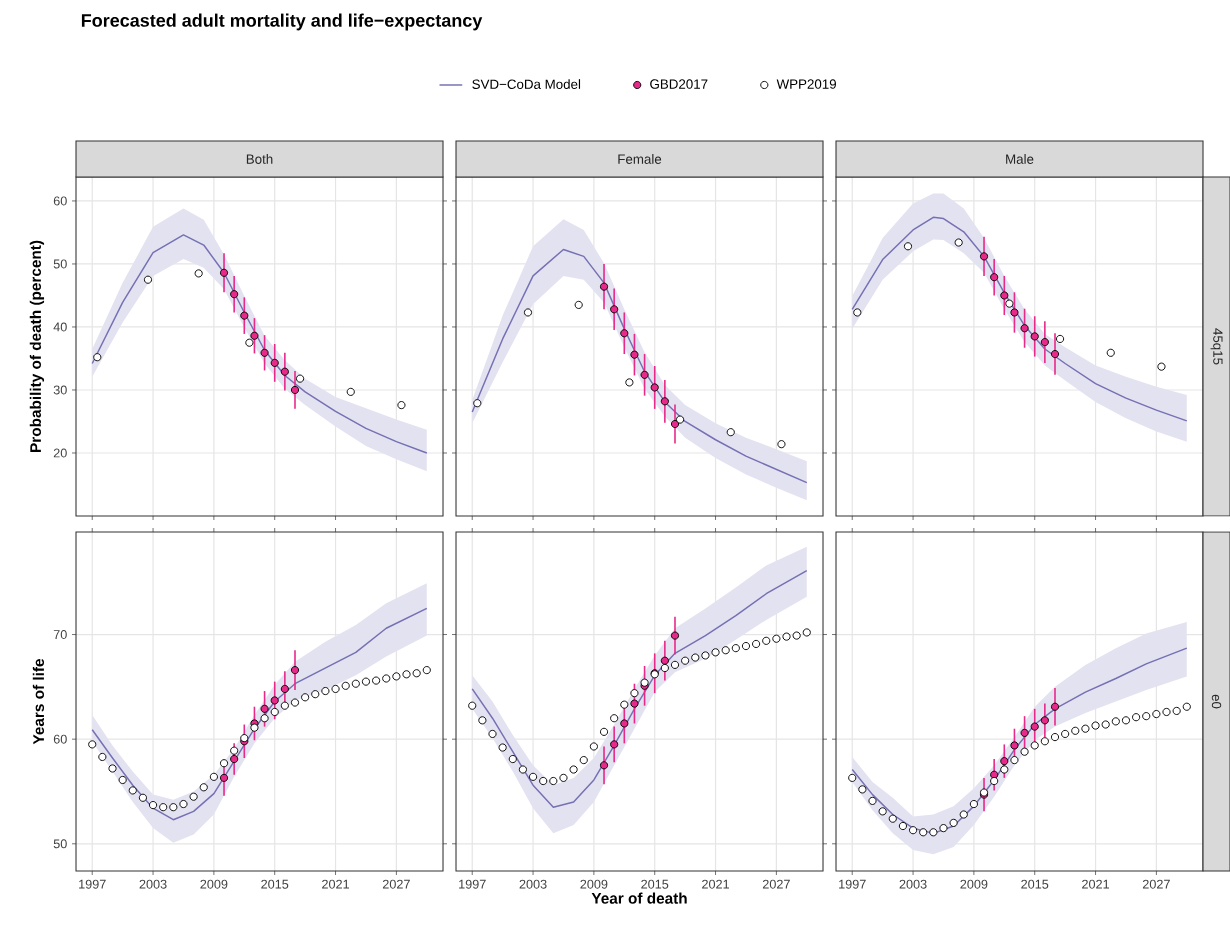 The height and width of the screenshot is (926, 1230). Describe the element at coordinates (60, 390) in the screenshot. I see `y-tick-label: 30` at that location.